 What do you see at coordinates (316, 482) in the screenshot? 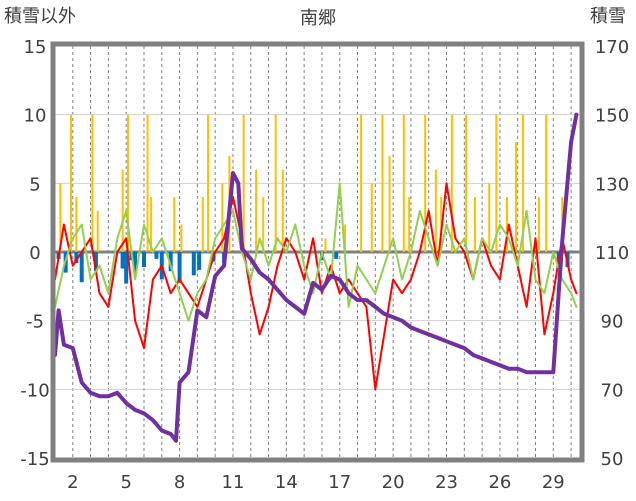
I see `x-axis-ticks: 2 5 8 11 14 17 20 23 26 29` at bounding box center [316, 482].